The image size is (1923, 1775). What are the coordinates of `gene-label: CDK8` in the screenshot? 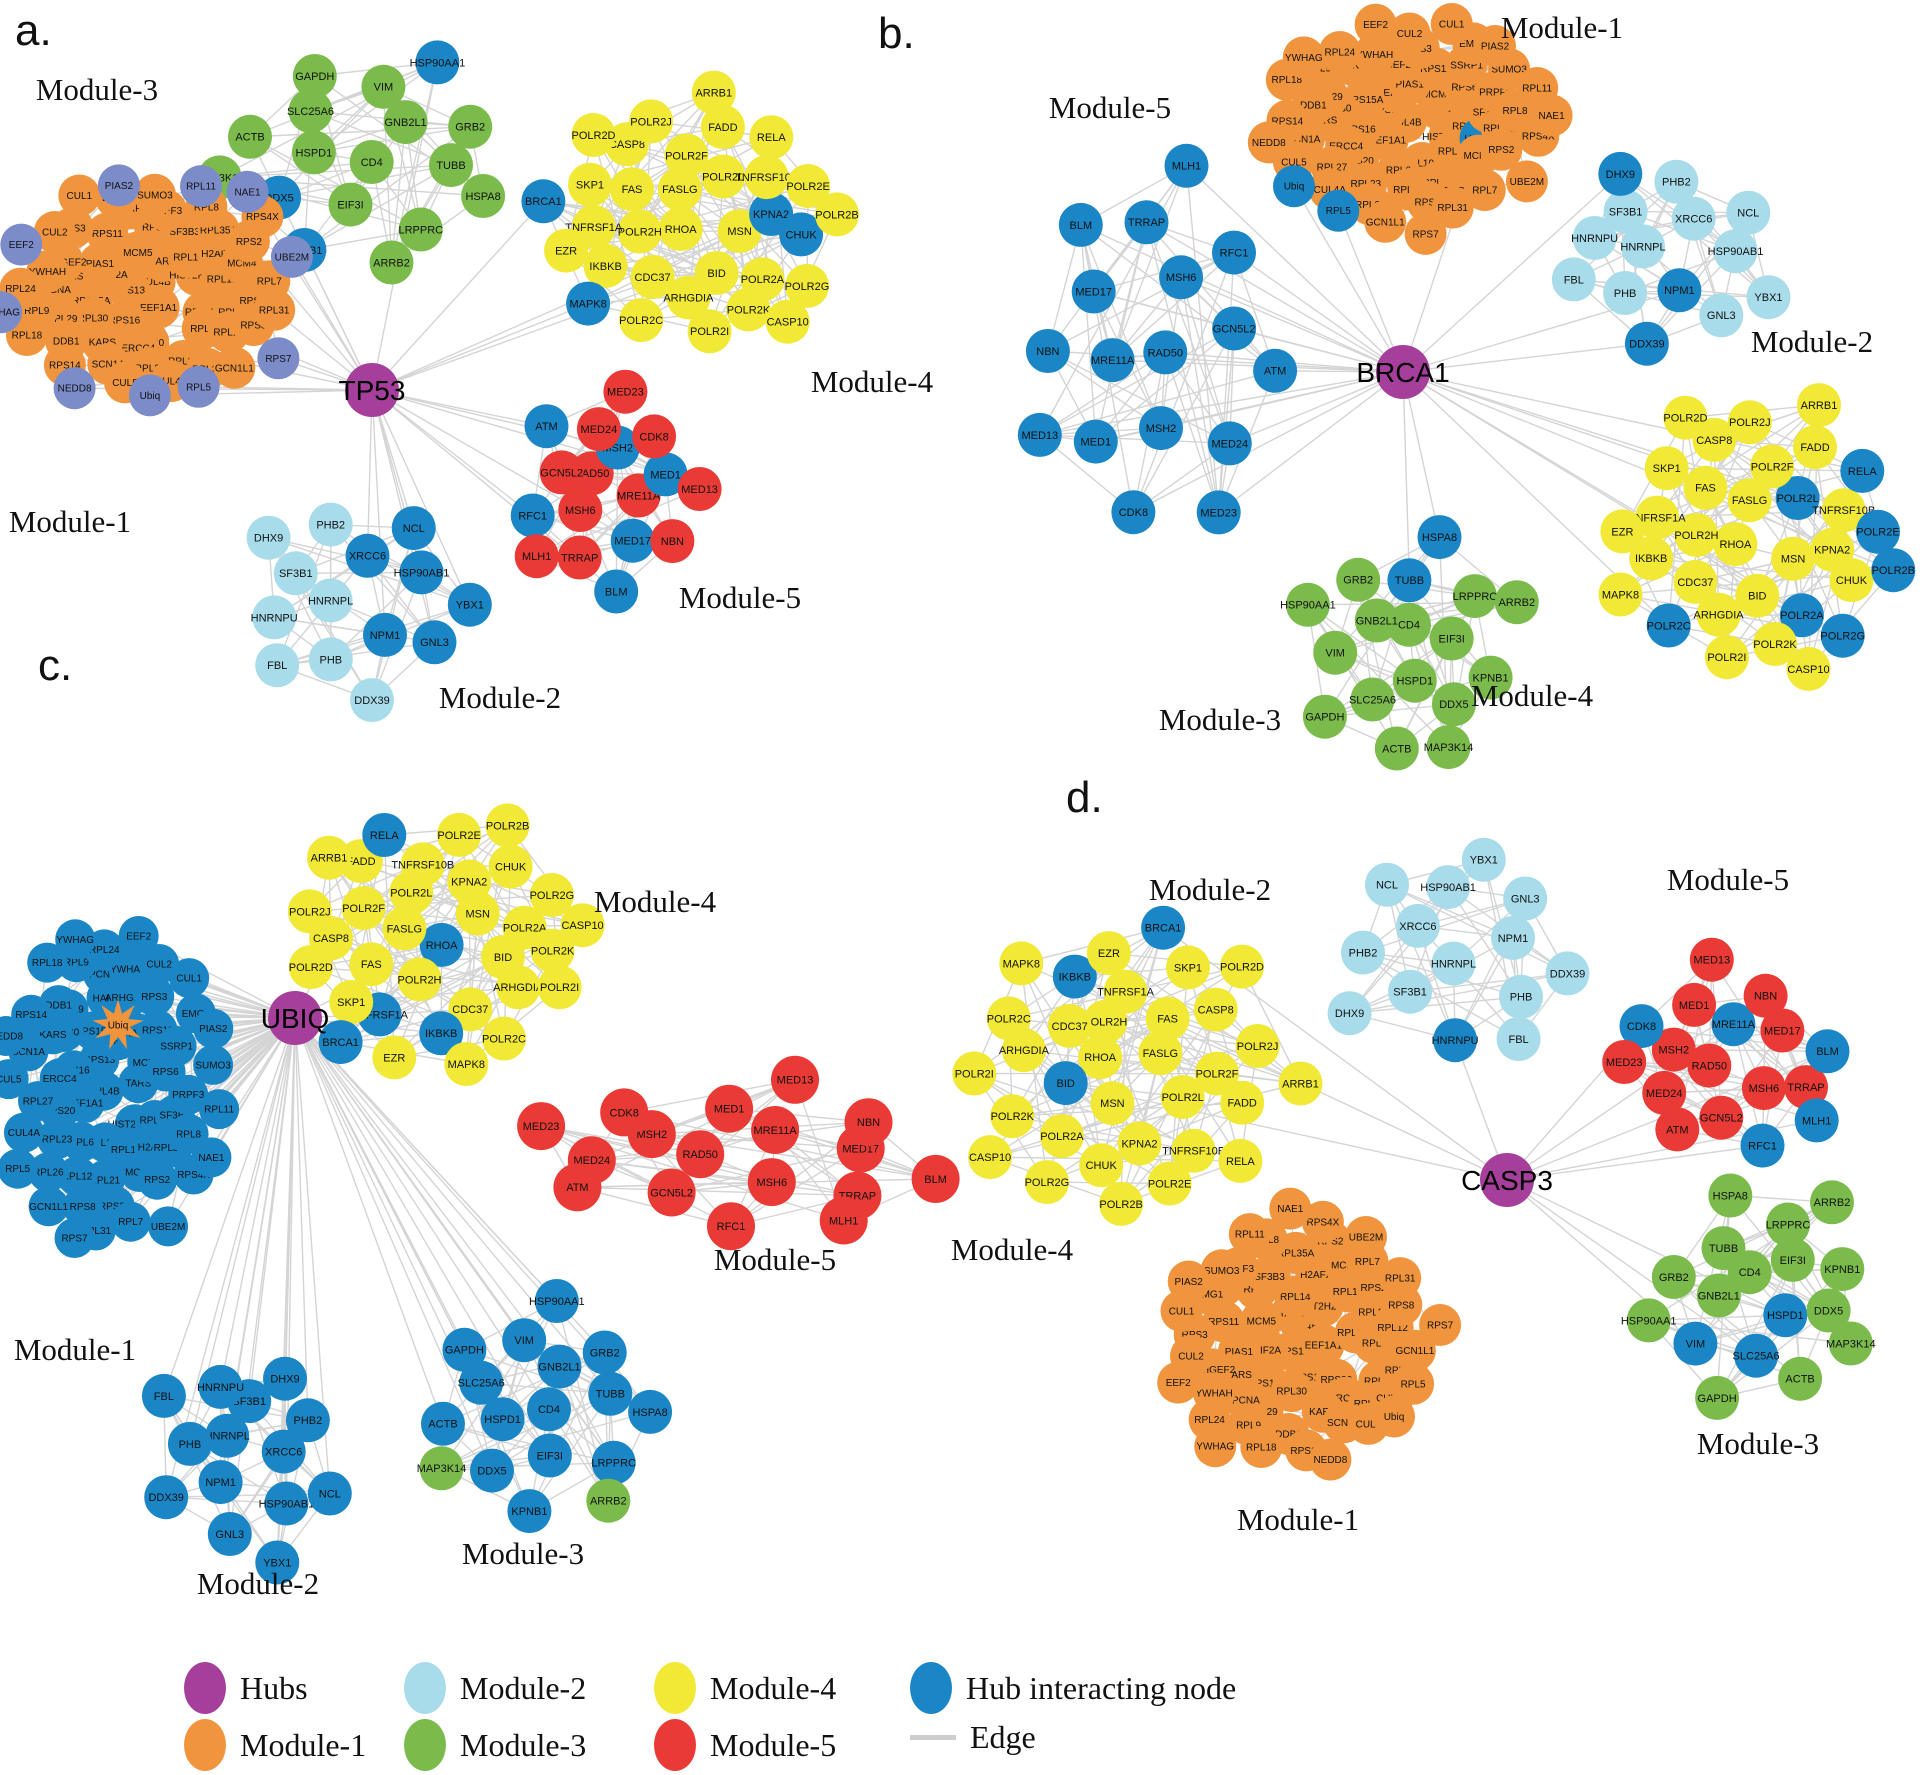 It's located at (653, 437).